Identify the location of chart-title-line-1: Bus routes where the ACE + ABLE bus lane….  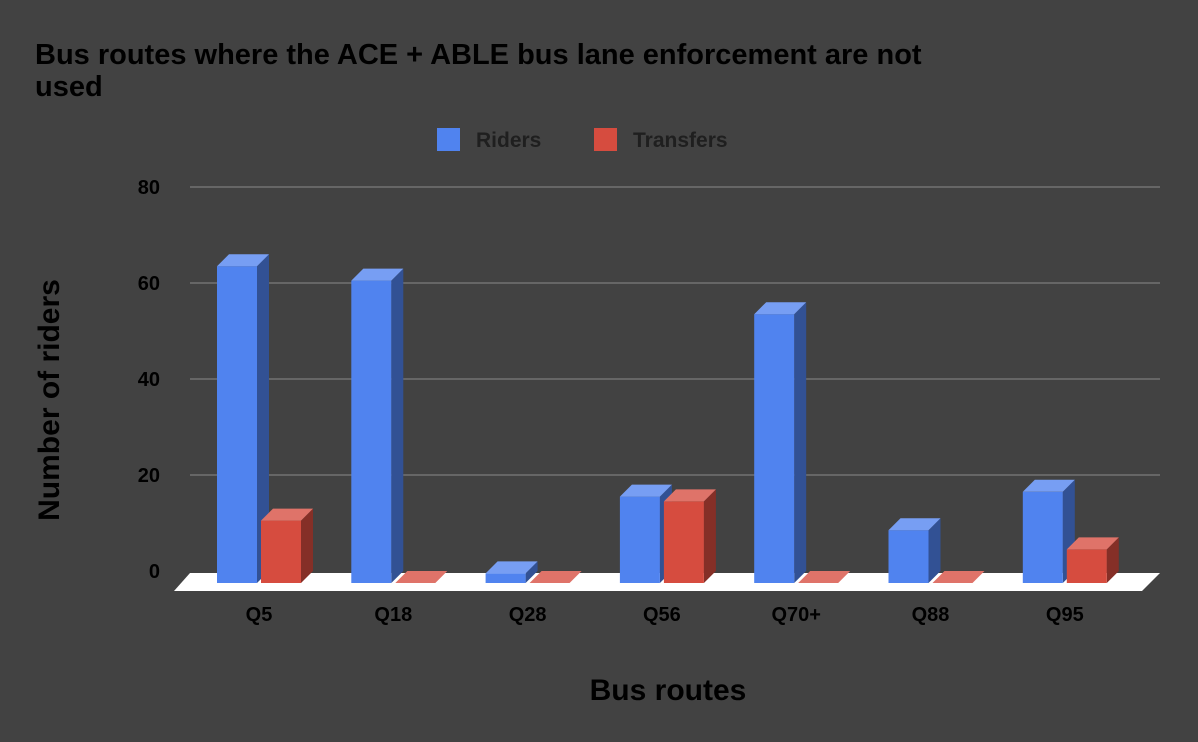
(478, 55).